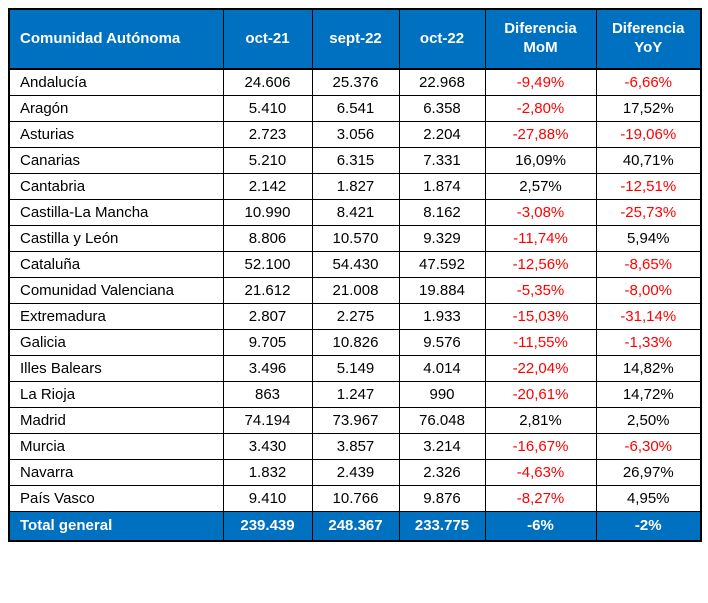  Describe the element at coordinates (442, 264) in the screenshot. I see `value-oct22: 47.592` at that location.